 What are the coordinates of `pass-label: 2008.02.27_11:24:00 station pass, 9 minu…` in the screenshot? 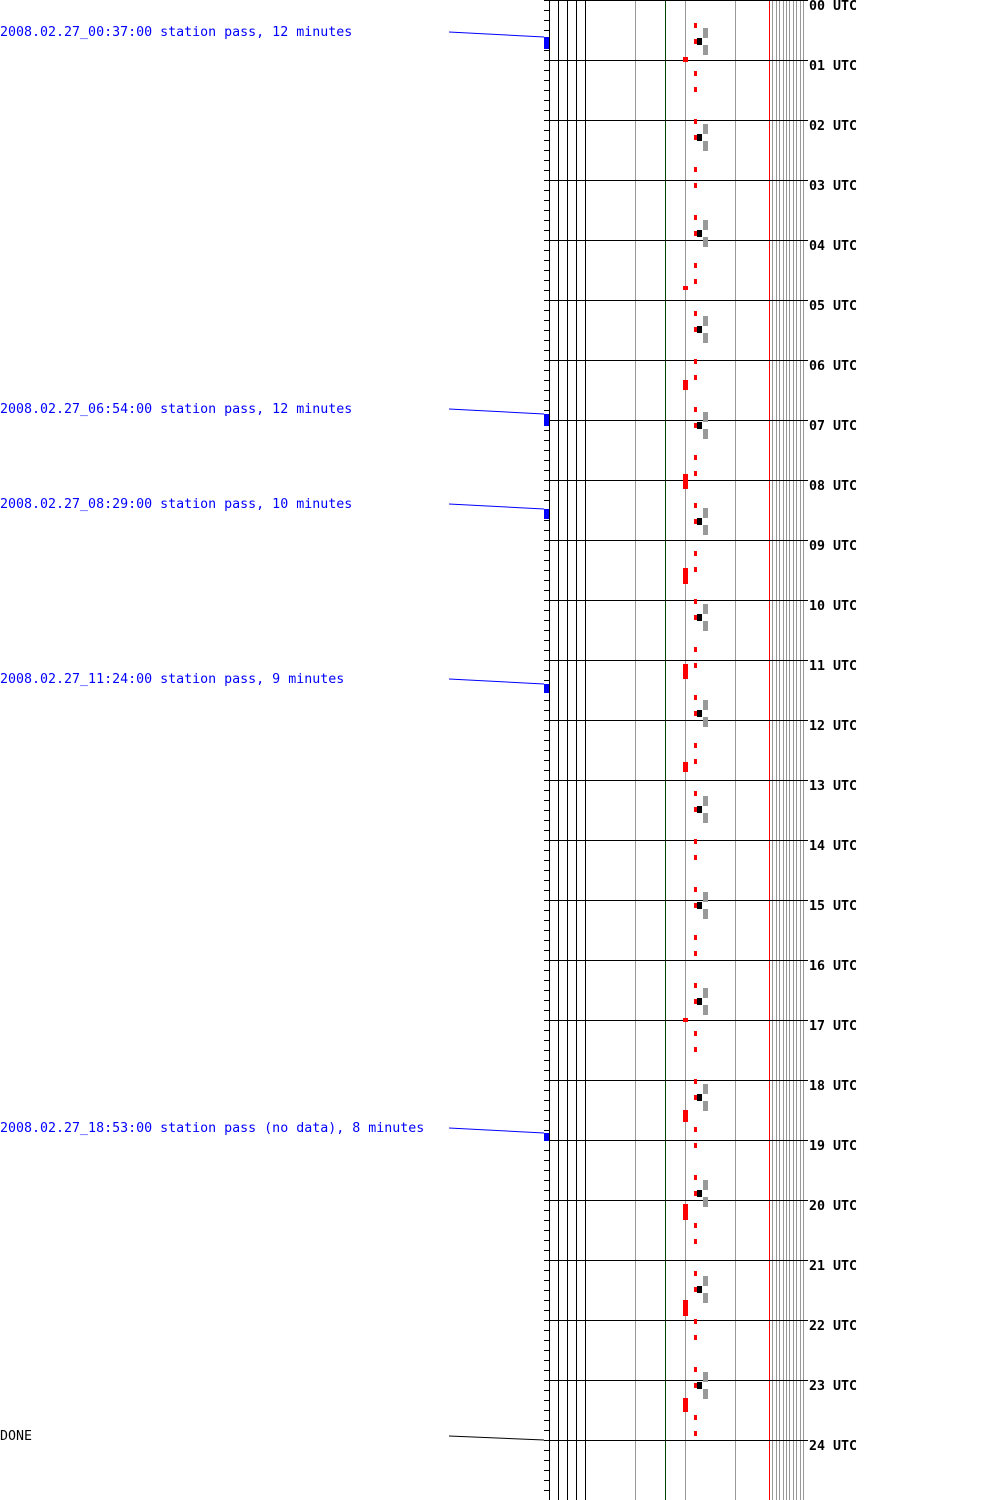 It's located at (172, 679).